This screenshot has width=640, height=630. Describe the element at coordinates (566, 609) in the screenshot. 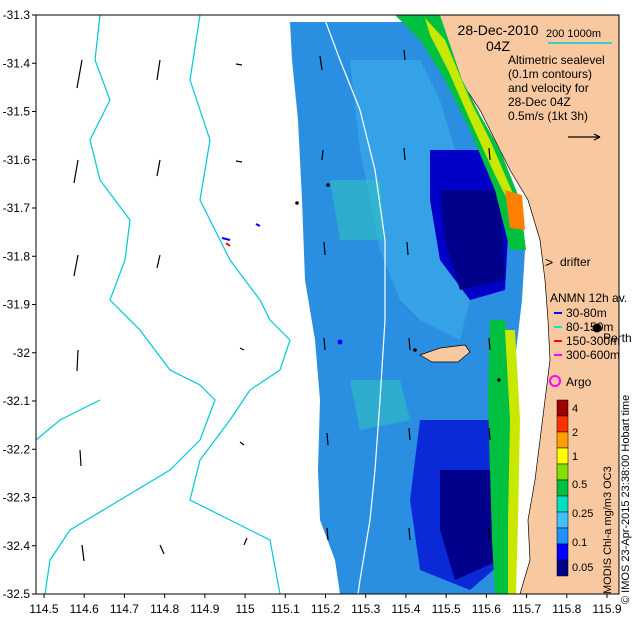

I see `x-tick-label: 115.8` at that location.